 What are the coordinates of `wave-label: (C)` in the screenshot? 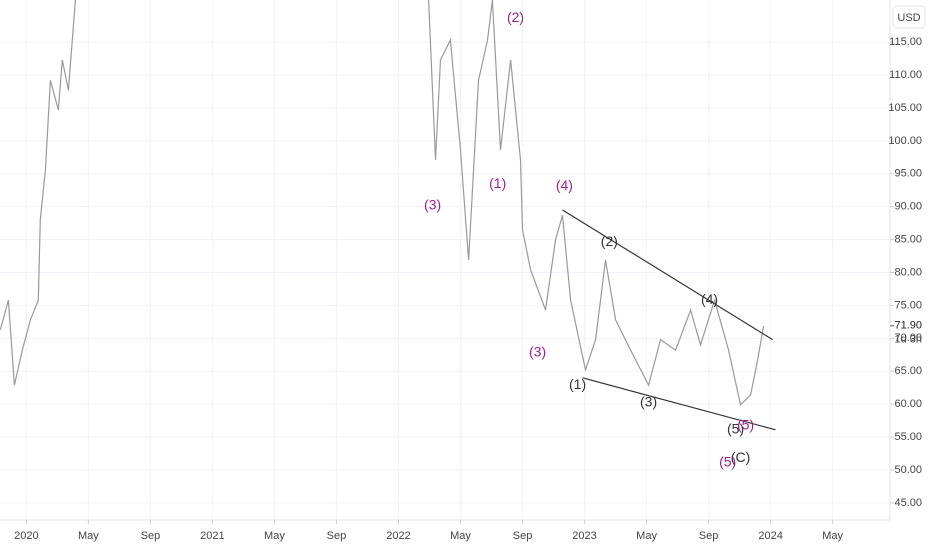 It's located at (740, 457).